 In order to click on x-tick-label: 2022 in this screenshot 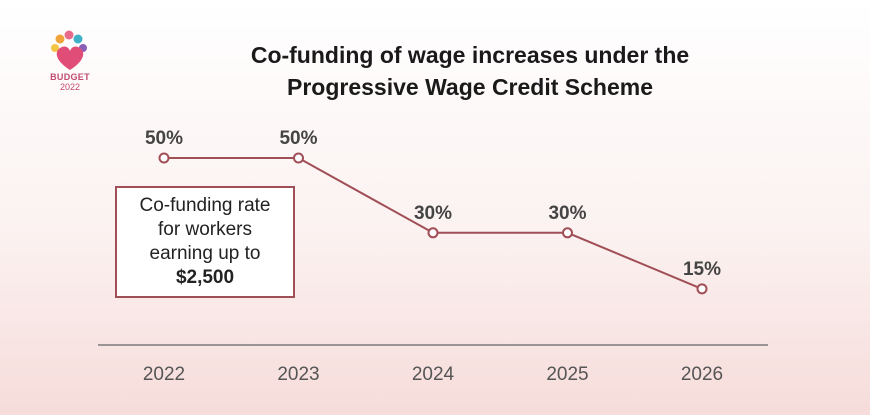, I will do `click(164, 374)`.